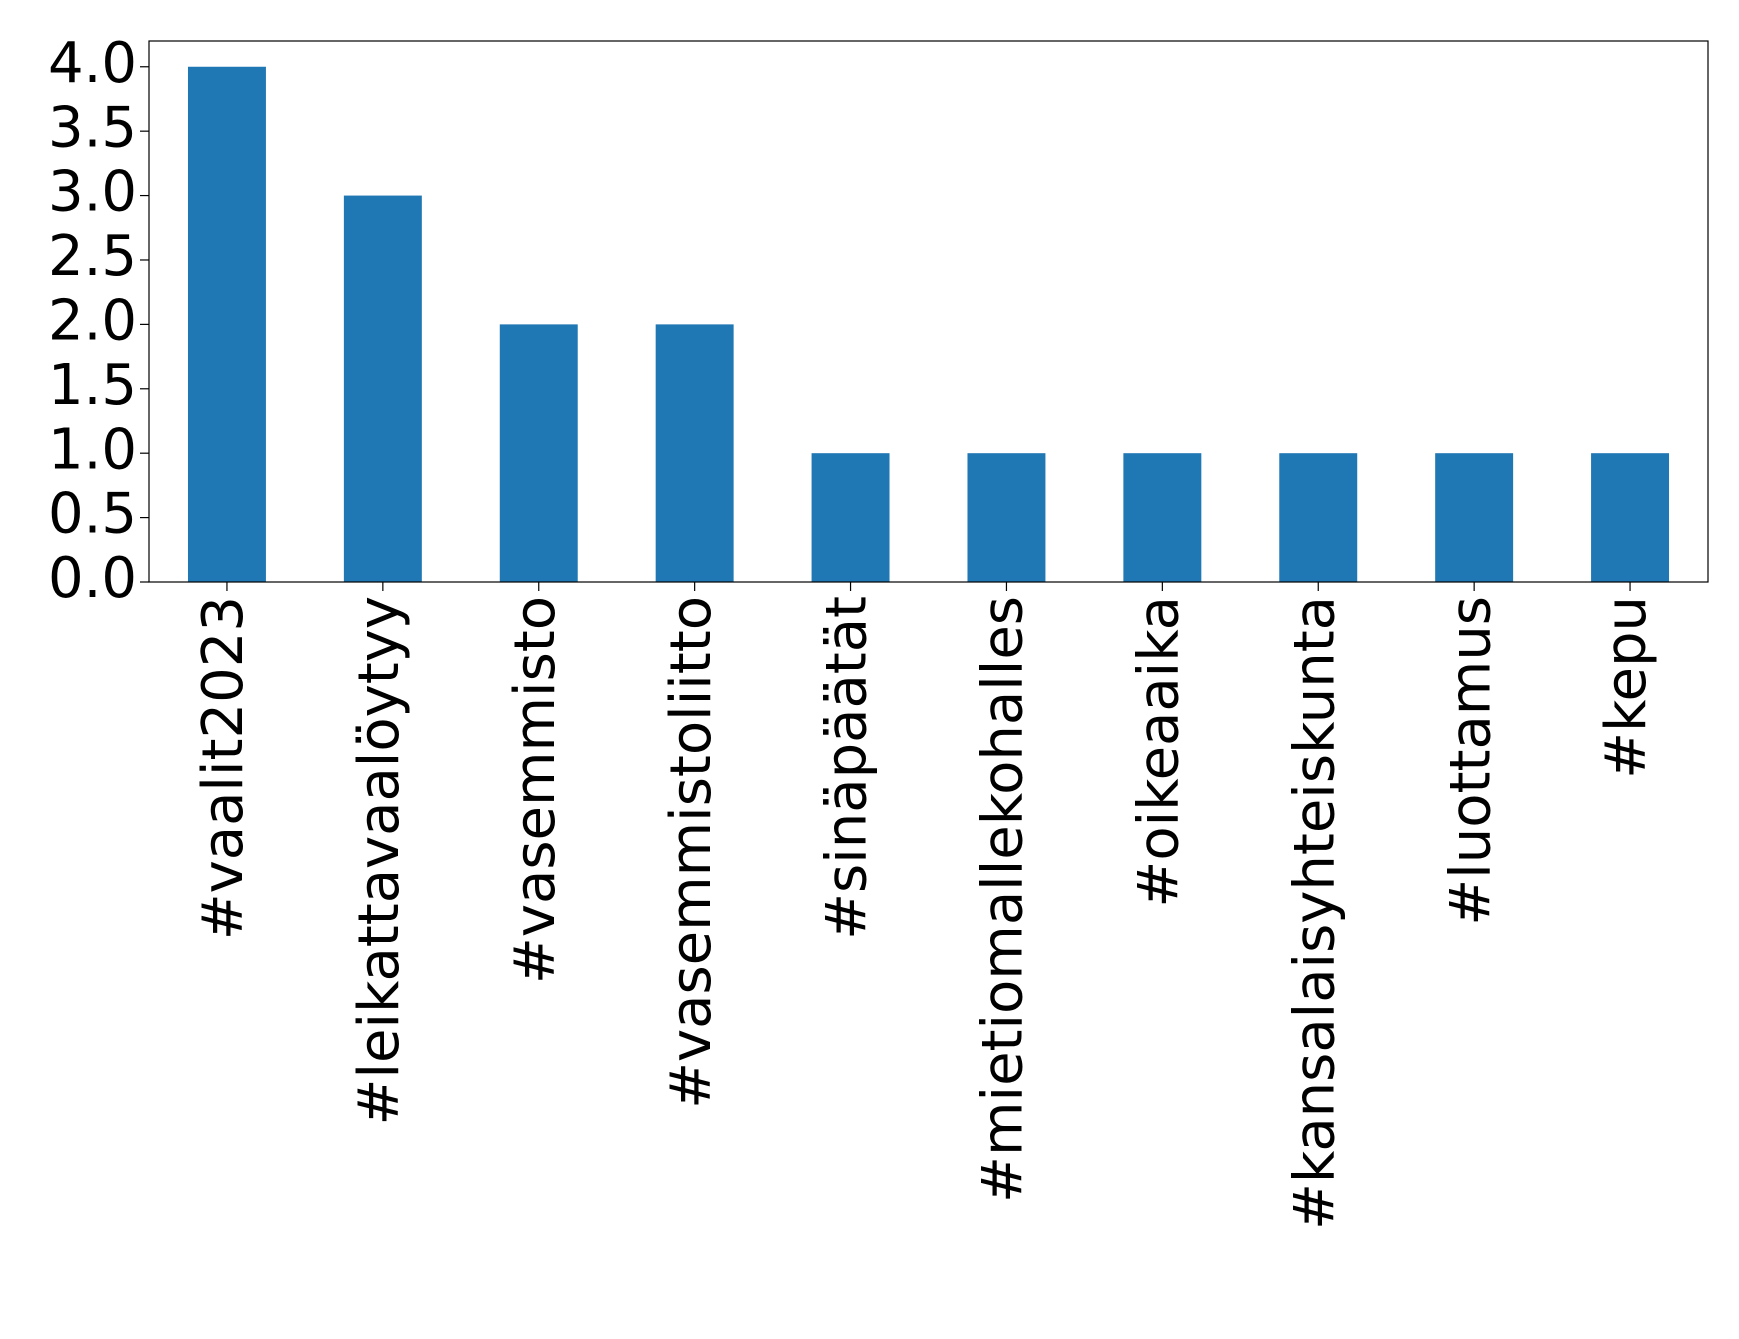  Describe the element at coordinates (691, 852) in the screenshot. I see `x-tick-label: #vasemmistoliitto` at that location.